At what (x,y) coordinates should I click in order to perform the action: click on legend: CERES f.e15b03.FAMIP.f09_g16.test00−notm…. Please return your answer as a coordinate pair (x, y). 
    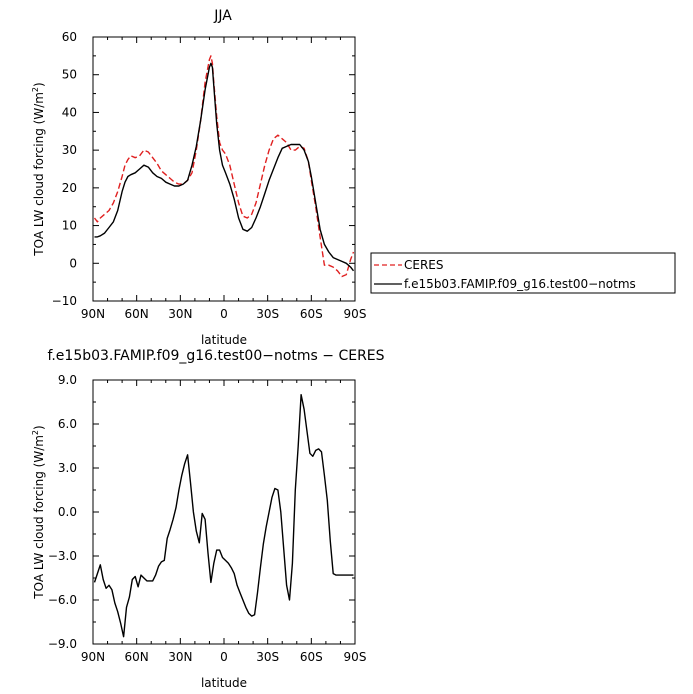
    Looking at the image, I should click on (523, 273).